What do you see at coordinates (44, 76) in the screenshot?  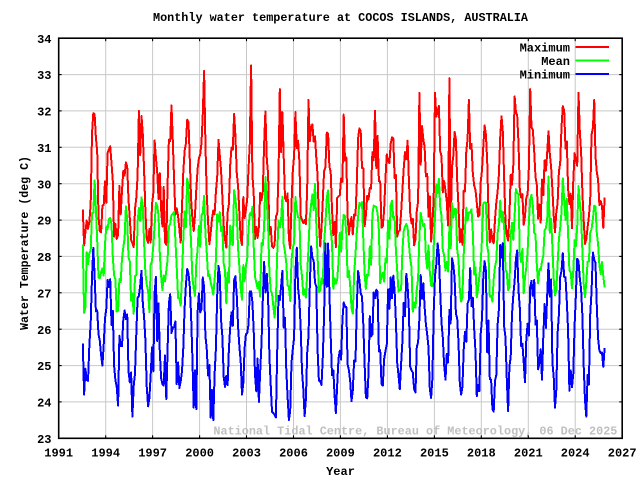 I see `svg-text: 33` at bounding box center [44, 76].